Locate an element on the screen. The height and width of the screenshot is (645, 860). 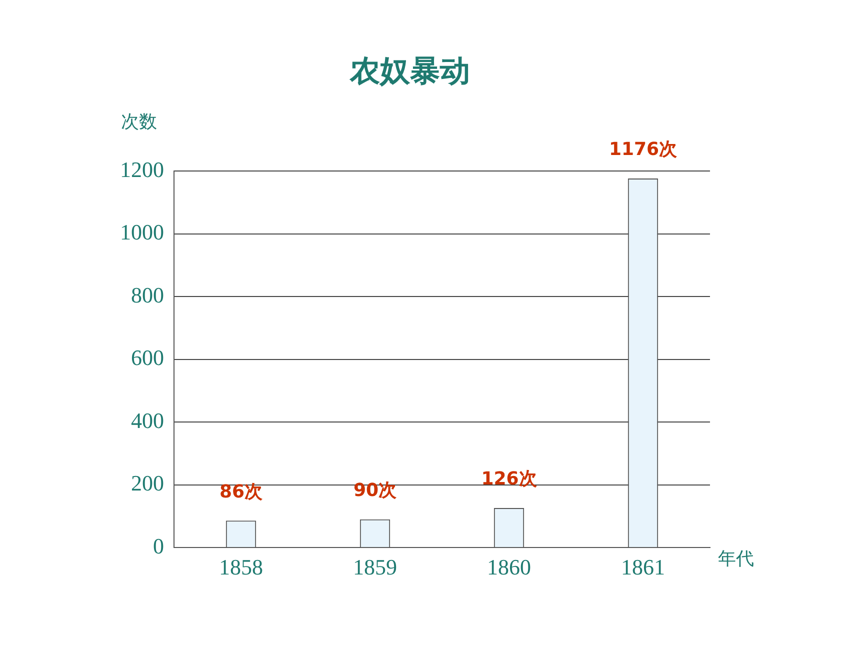
x-tick-label: 1859 is located at coordinates (375, 567).